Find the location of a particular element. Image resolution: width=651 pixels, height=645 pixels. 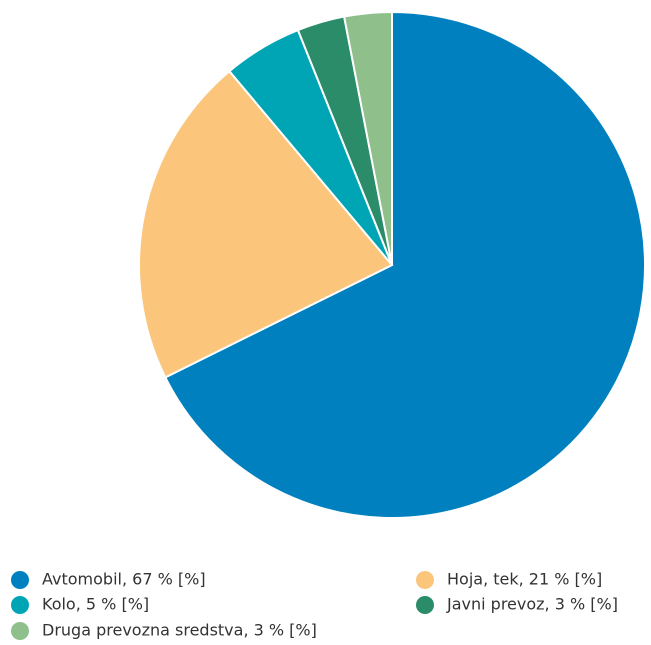

legend-label: Javni prevoz, 3 % [%] is located at coordinates (532, 604).